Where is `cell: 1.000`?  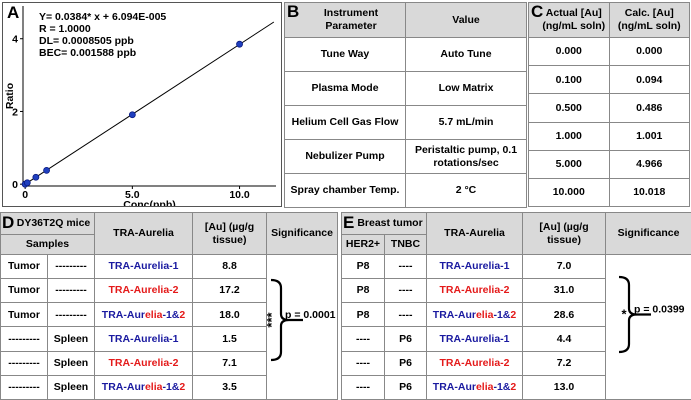 cell: 1.000 is located at coordinates (569, 136).